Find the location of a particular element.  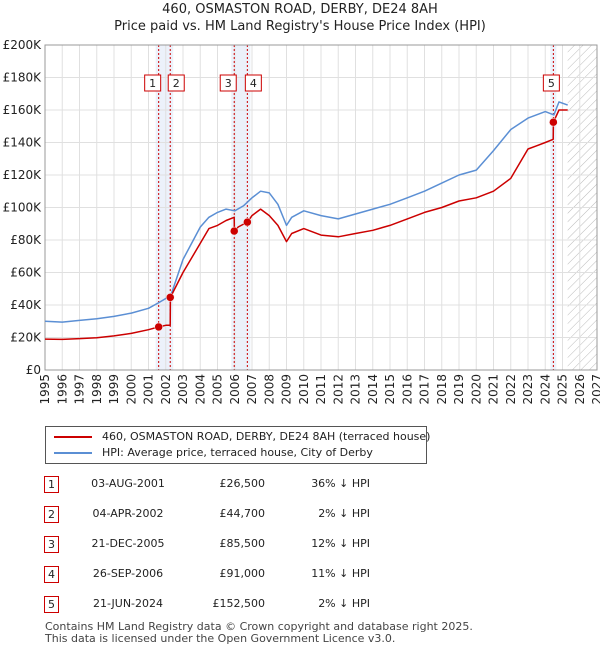

transaction-number-badge: 2 is located at coordinates (51, 514).